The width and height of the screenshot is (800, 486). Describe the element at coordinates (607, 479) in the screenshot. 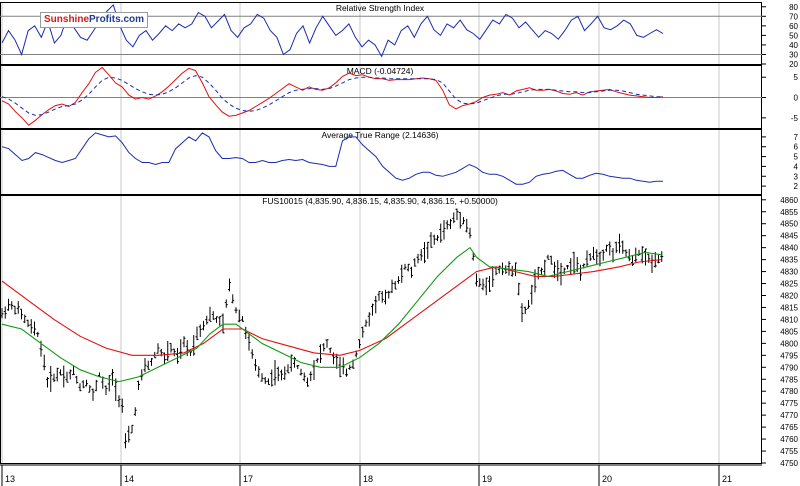

I see `x-tick-label: 20` at that location.